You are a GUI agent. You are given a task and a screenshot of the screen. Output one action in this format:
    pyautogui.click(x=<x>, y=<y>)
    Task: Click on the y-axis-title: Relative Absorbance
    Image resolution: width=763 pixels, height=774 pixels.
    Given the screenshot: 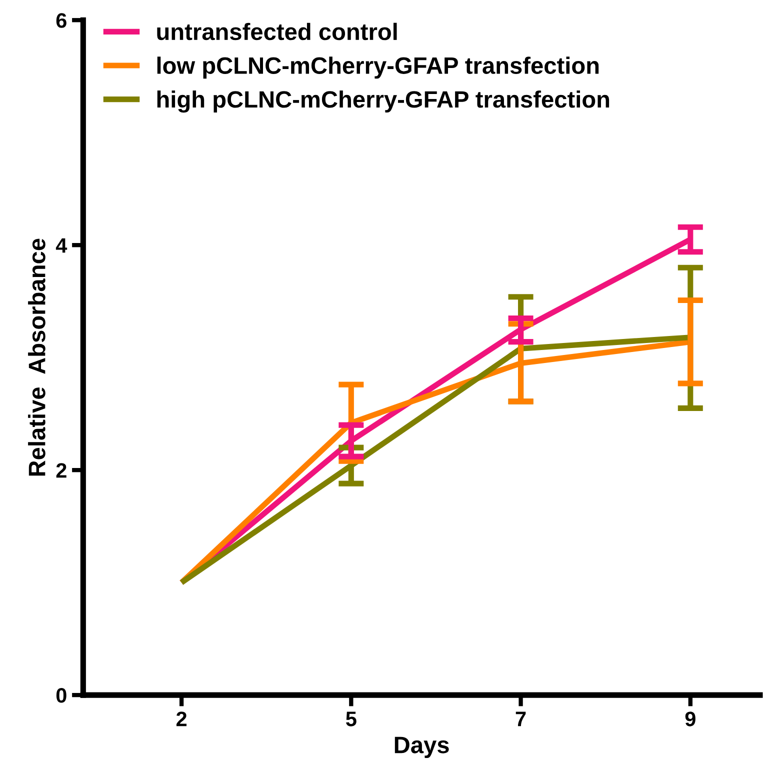 What is the action you would take?
    pyautogui.click(x=37, y=357)
    